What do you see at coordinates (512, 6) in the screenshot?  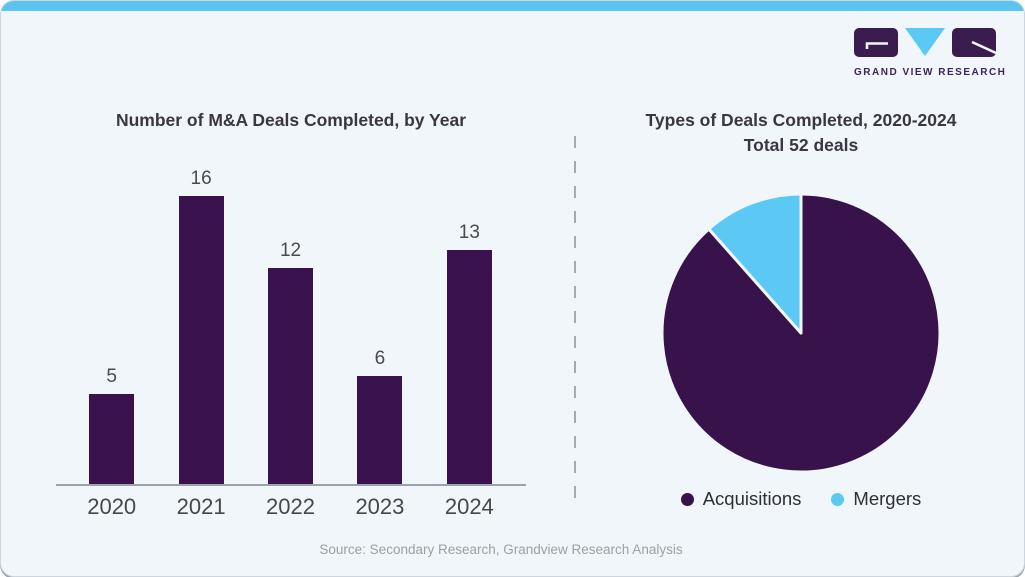 I see `top-accent-bar` at bounding box center [512, 6].